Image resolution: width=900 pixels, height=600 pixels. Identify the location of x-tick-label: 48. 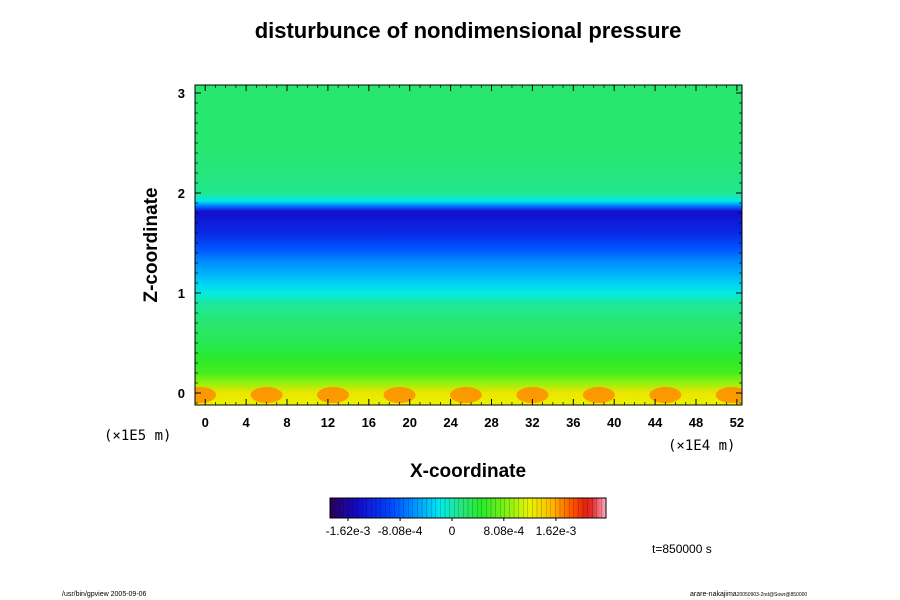
(696, 422).